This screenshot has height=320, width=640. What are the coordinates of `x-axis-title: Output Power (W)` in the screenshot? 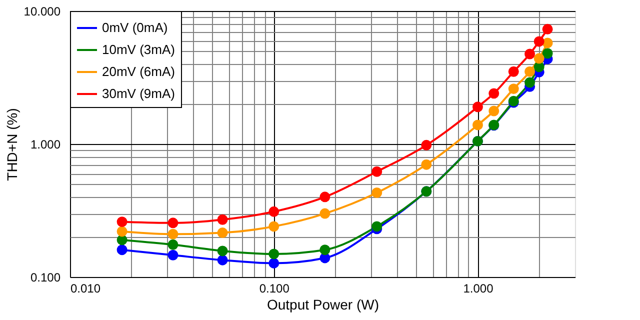 It's located at (323, 304).